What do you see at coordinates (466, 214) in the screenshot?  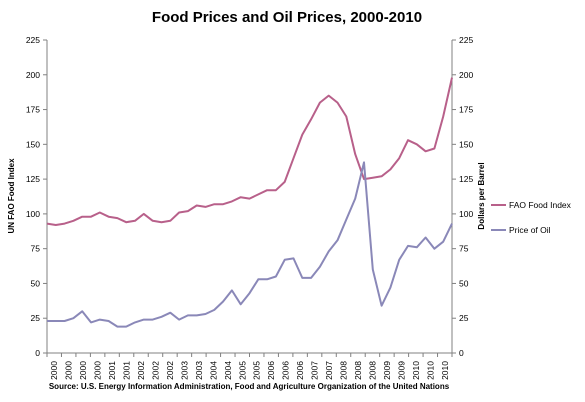 I see `right-y-tick-label: 100` at bounding box center [466, 214].